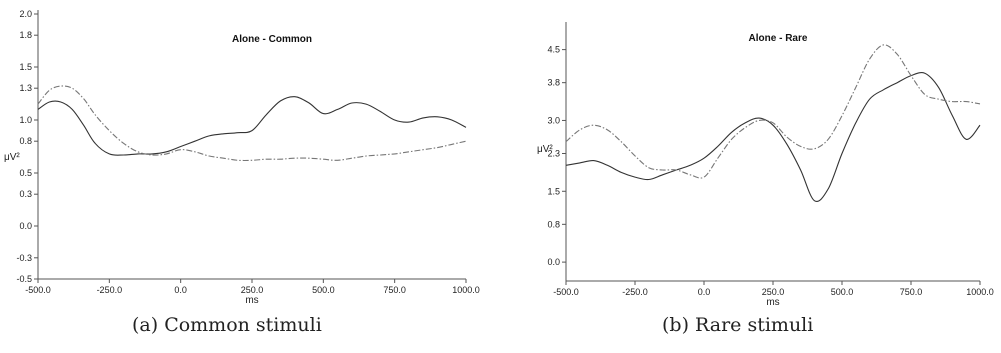  Describe the element at coordinates (25, 14) in the screenshot. I see `y-tick-label: 2.0` at that location.